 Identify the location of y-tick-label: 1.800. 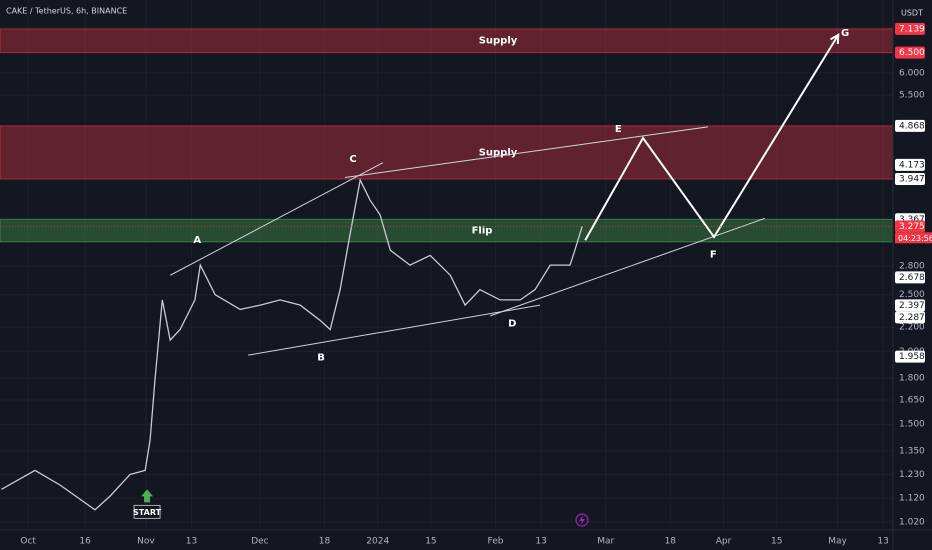
(912, 378).